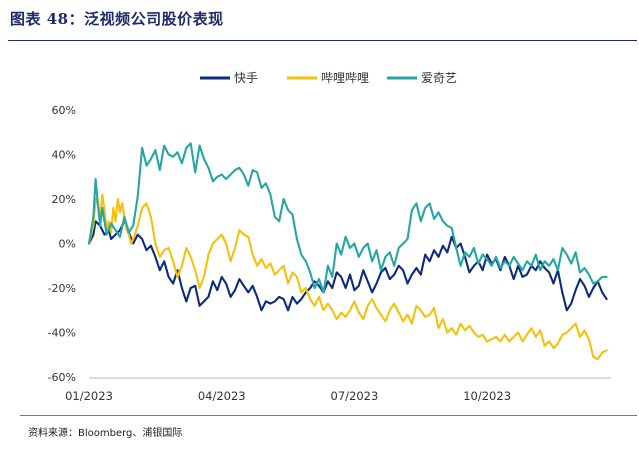 The height and width of the screenshot is (455, 639). Describe the element at coordinates (62, 333) in the screenshot. I see `y-tick-label: -40%` at that location.